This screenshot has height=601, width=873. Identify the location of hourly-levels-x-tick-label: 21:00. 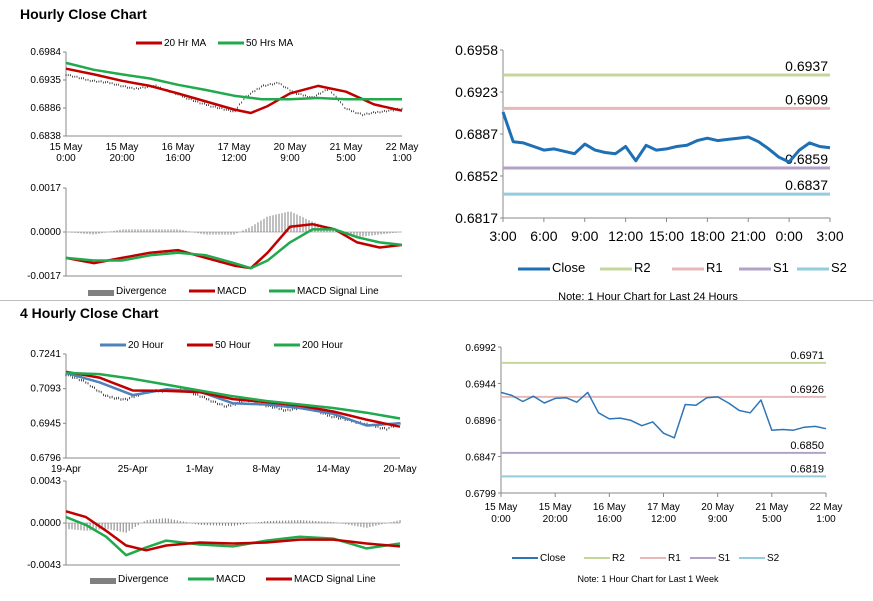
(748, 236).